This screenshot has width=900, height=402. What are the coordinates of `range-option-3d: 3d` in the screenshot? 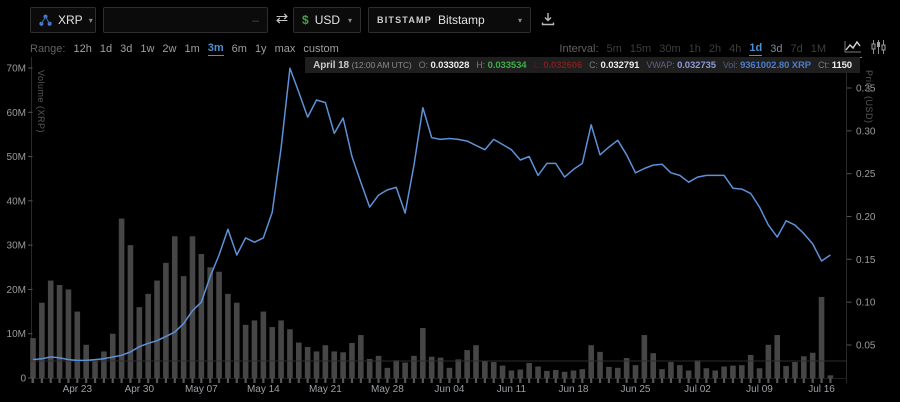 It's located at (126, 48).